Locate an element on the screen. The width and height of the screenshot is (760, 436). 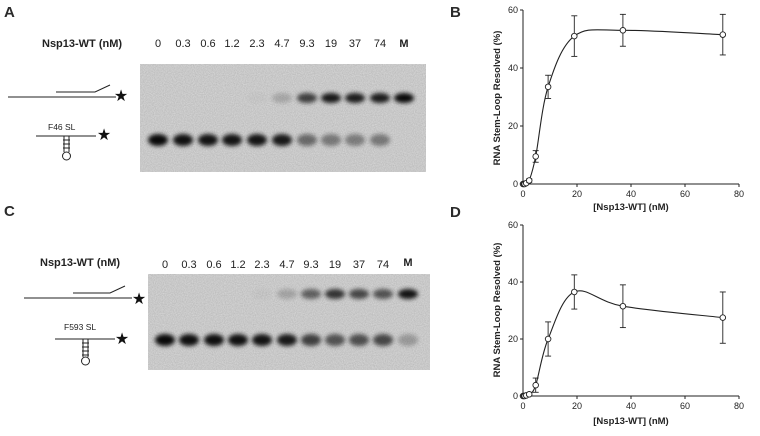
gel-top-noise is located at coordinates (283, 118).